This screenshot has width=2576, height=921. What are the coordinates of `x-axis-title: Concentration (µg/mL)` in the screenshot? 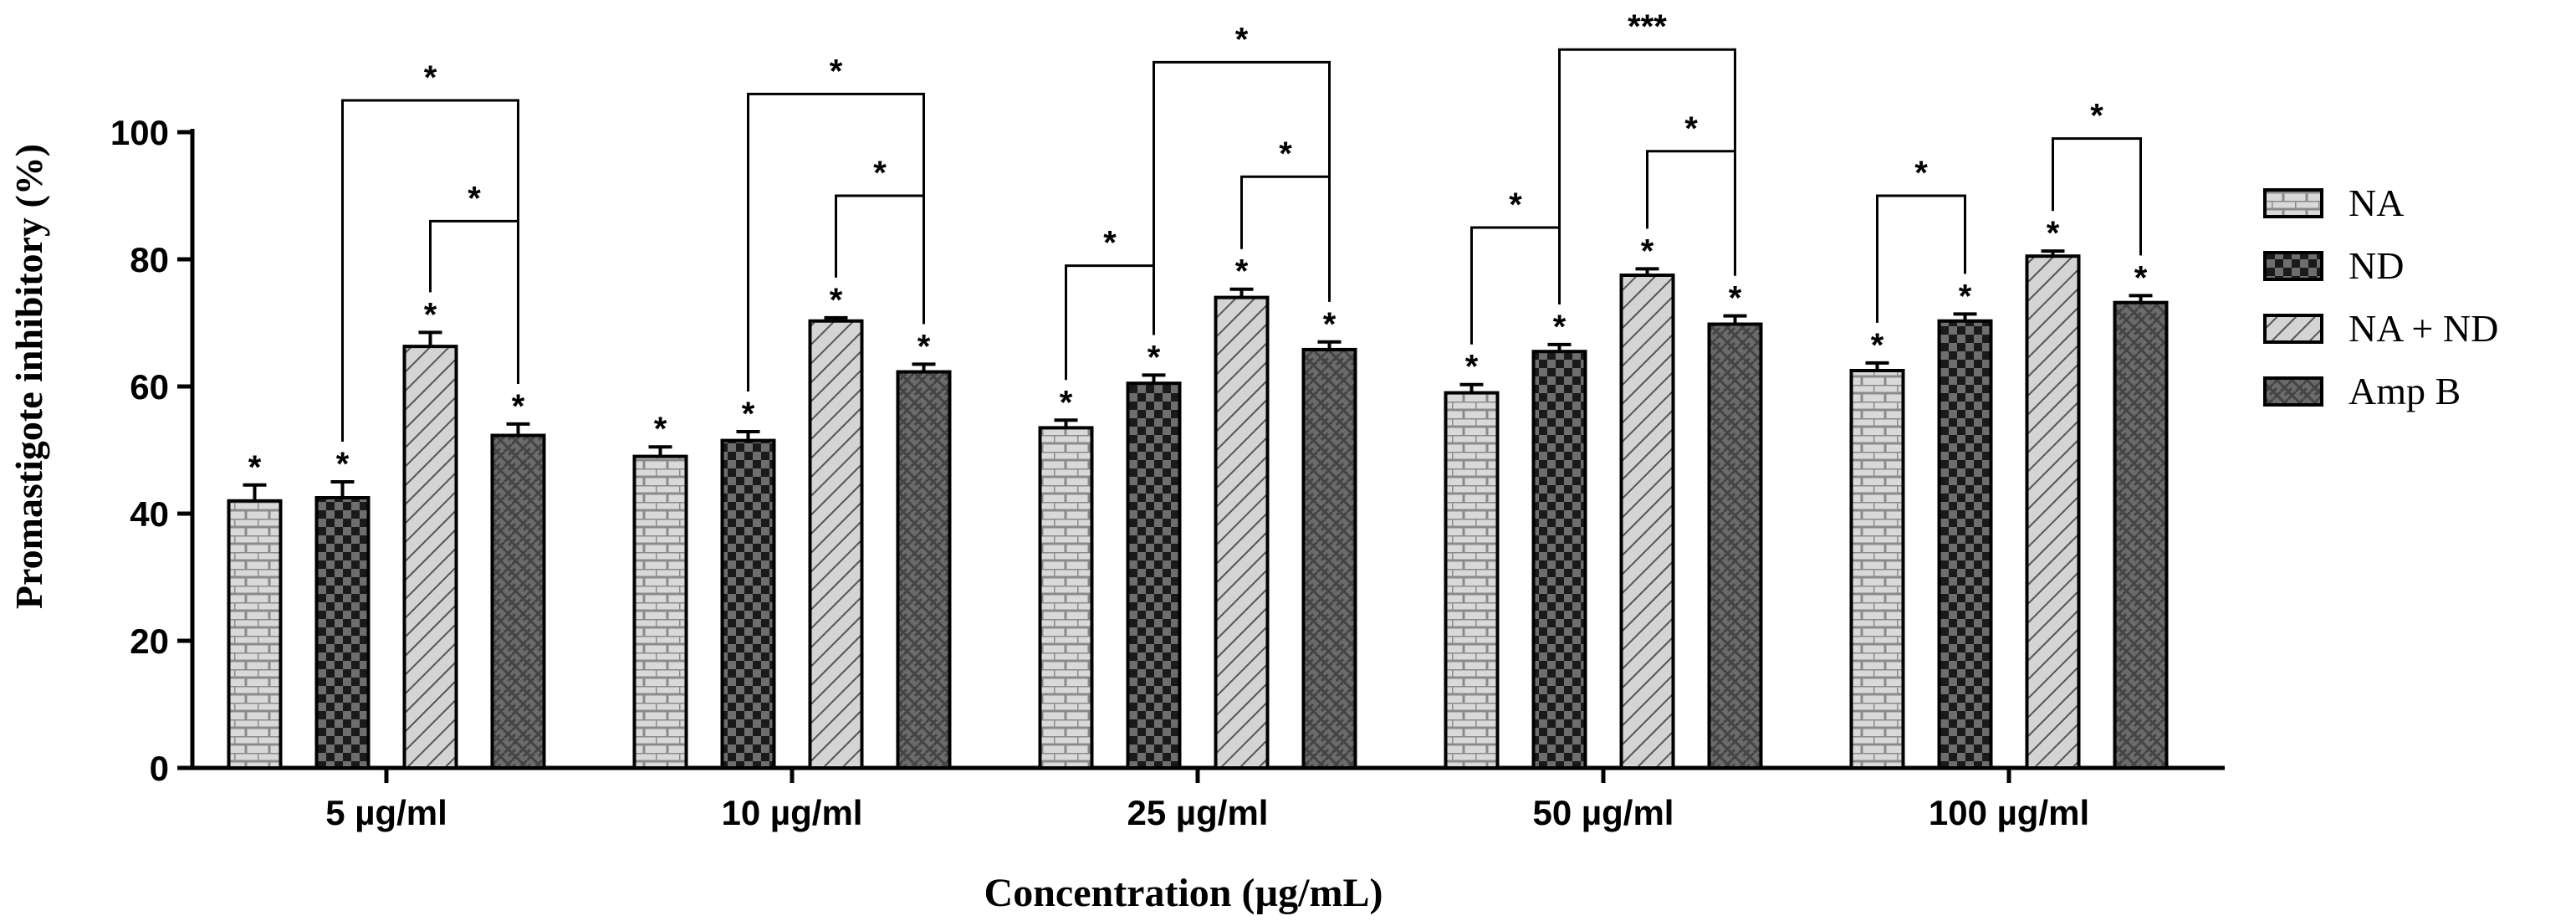 It's located at (1183, 893).